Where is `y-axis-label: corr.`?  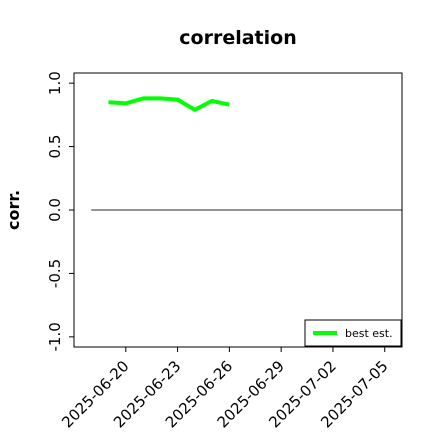 y-axis-label: corr. is located at coordinates (13, 210).